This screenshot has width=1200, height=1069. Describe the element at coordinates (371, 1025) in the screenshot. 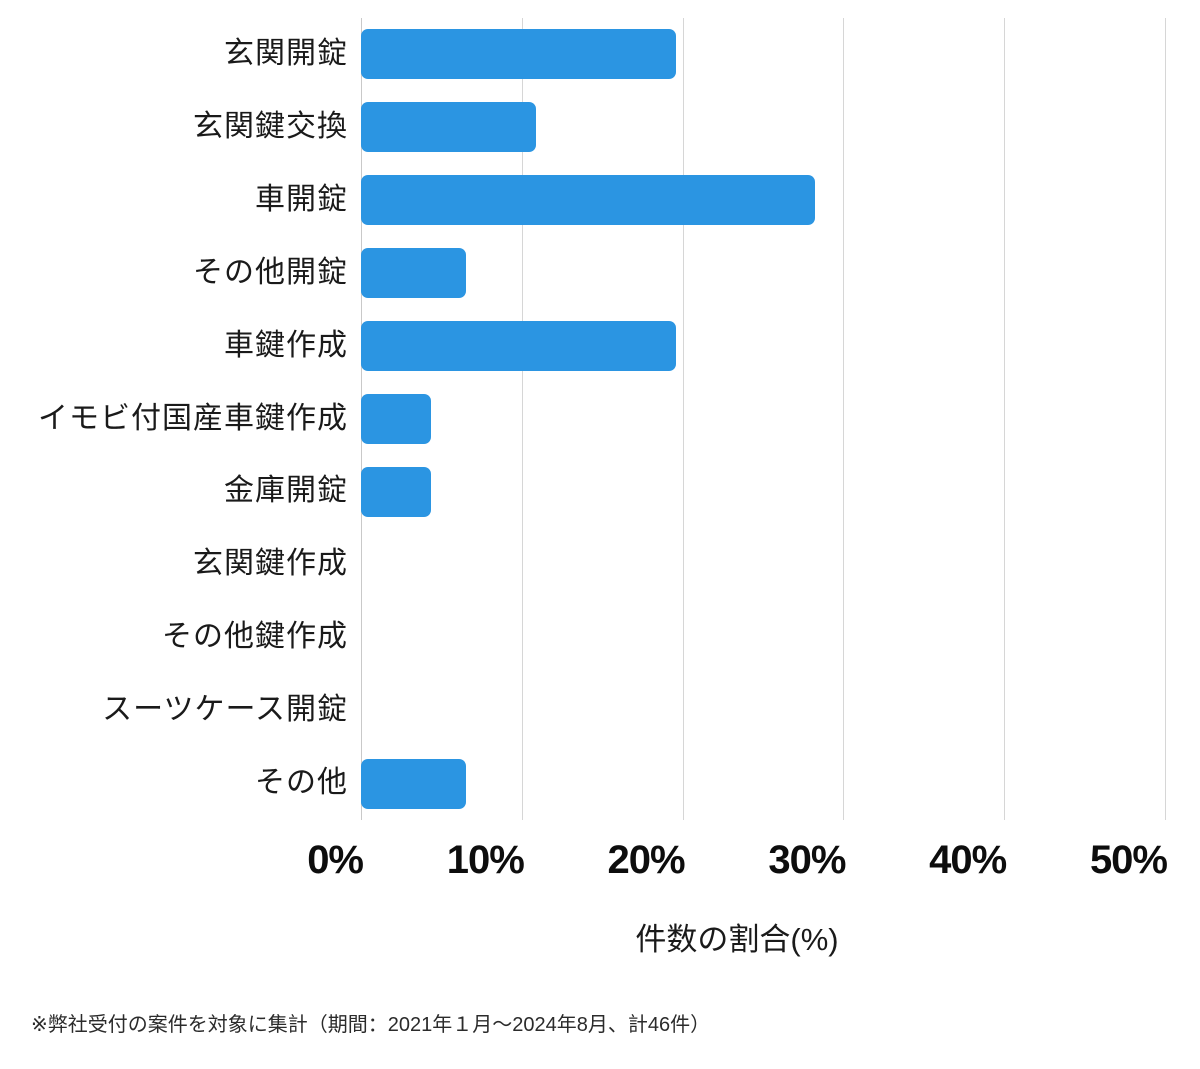

I see `footnote: ※弊社受付の案件を対象に集計（期間：2021年１月～2024年8月、計46件）` at that location.